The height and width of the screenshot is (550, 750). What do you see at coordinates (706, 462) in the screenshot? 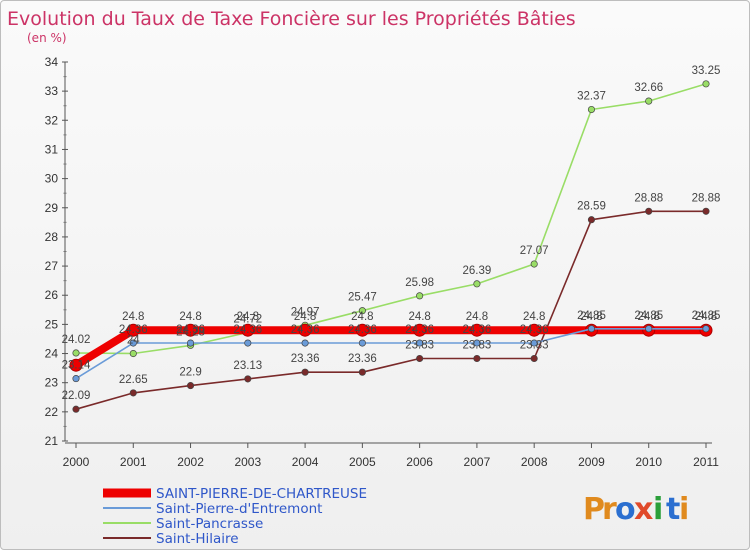
I see `x-tick-label: 2011` at bounding box center [706, 462].